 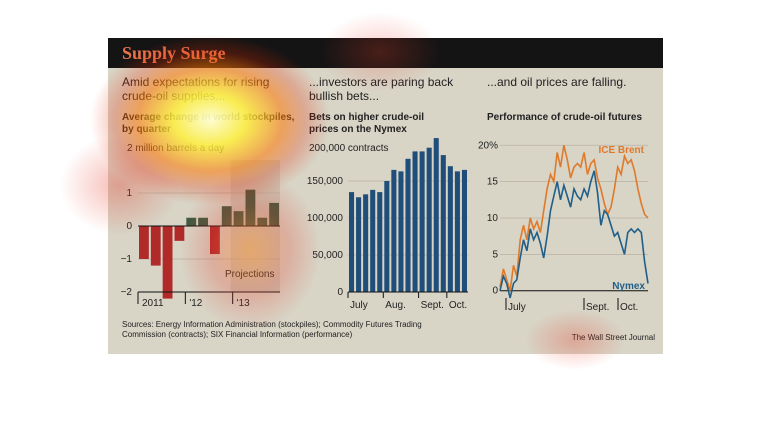 I want to click on y-tick-label: 5, so click(x=495, y=254).